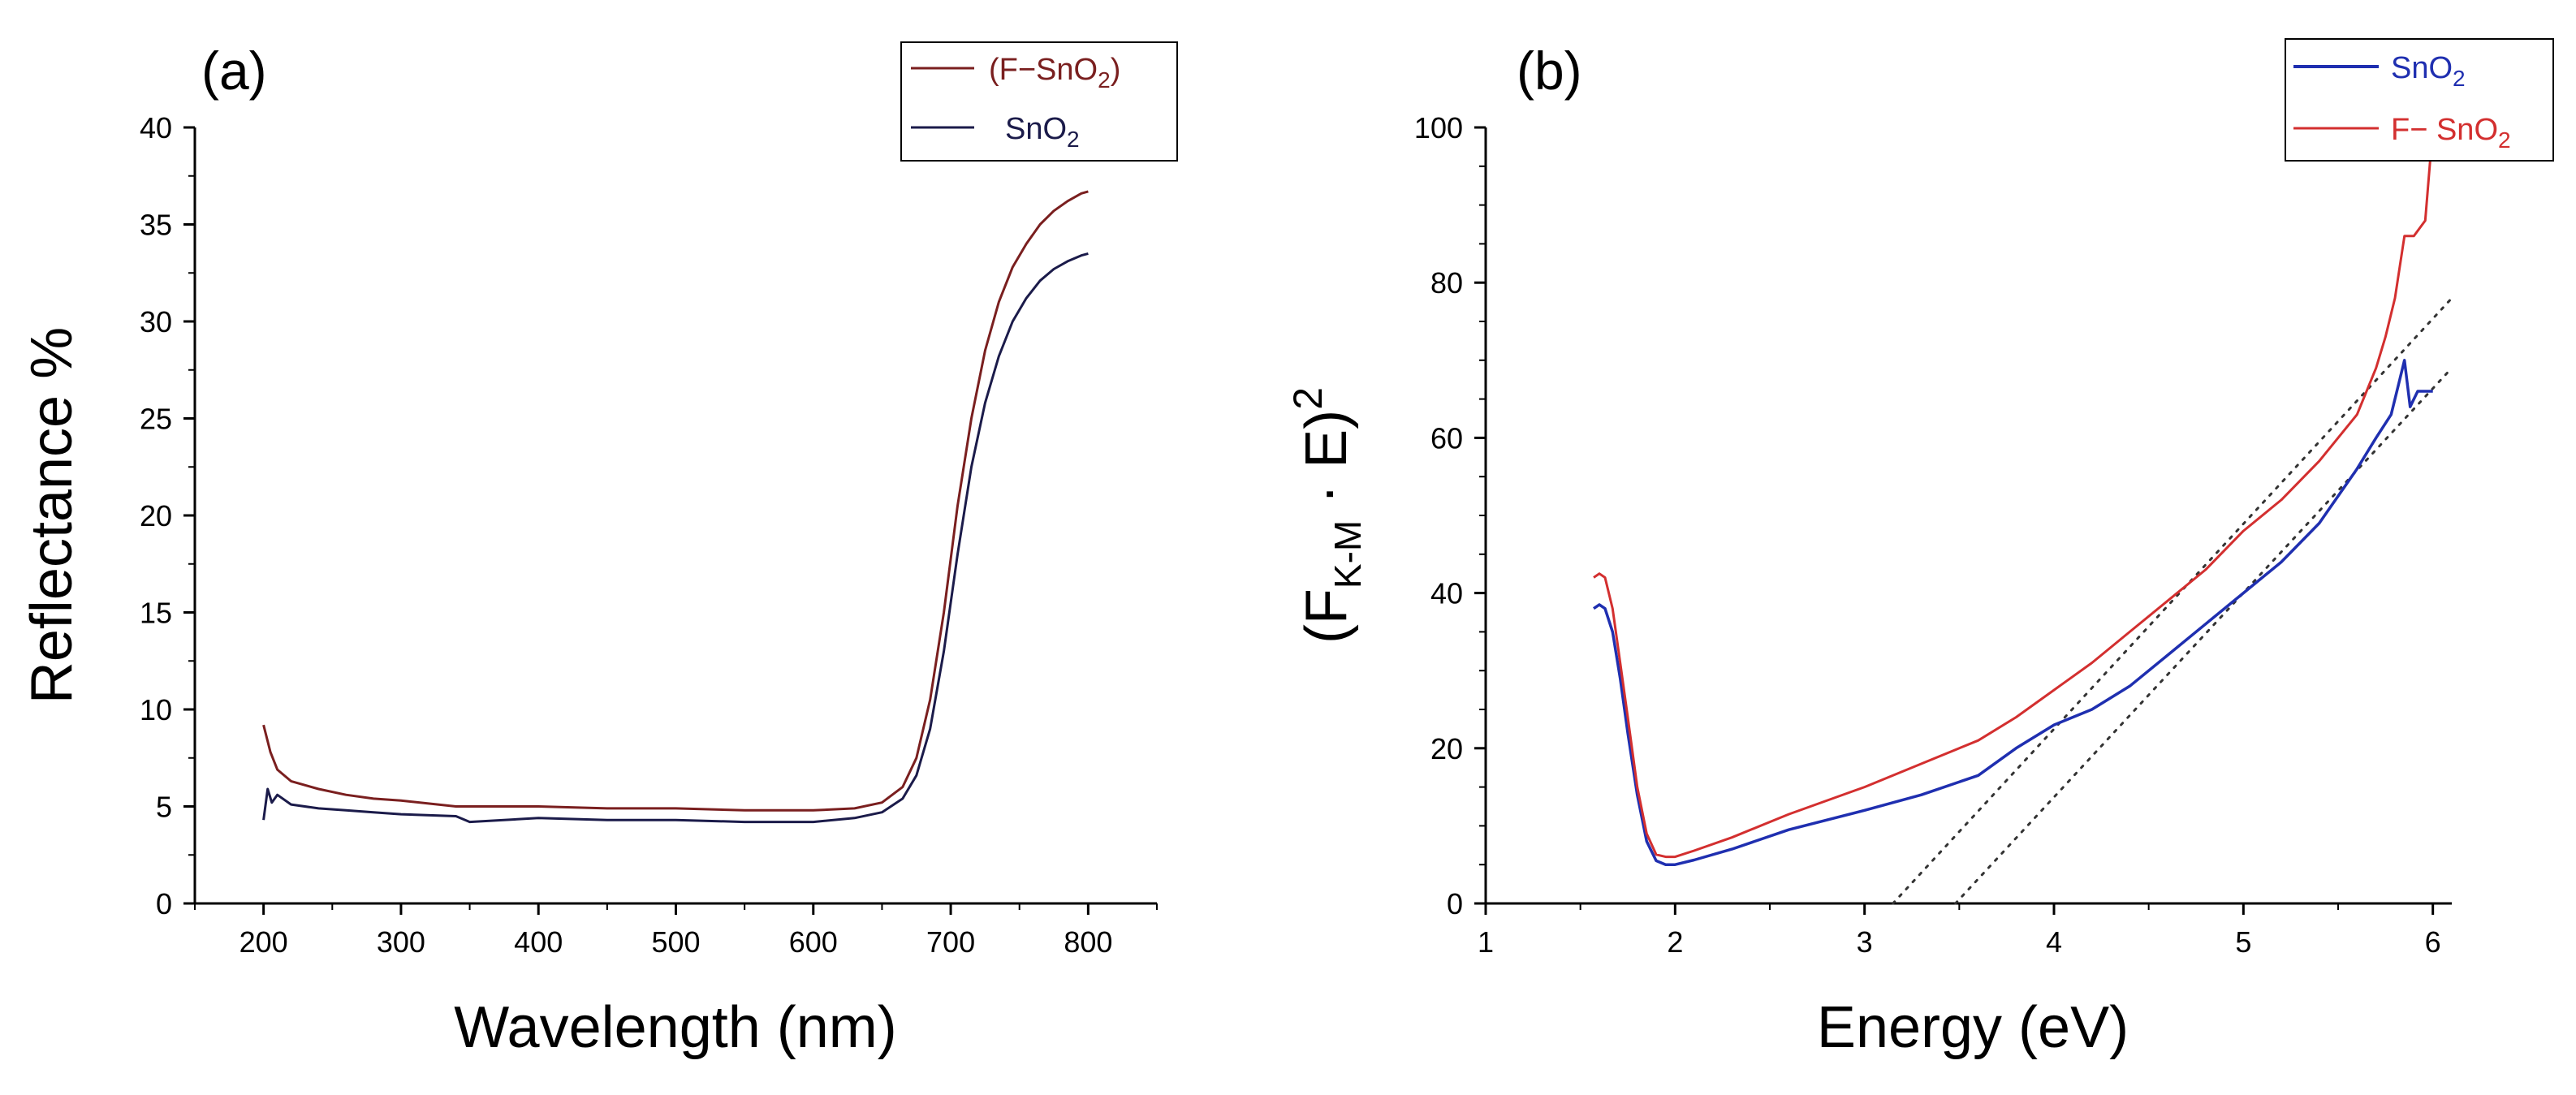 The width and height of the screenshot is (2576, 1095). Describe the element at coordinates (2451, 133) in the screenshot. I see `legend-label-f-sno2: F− SnO2` at that location.